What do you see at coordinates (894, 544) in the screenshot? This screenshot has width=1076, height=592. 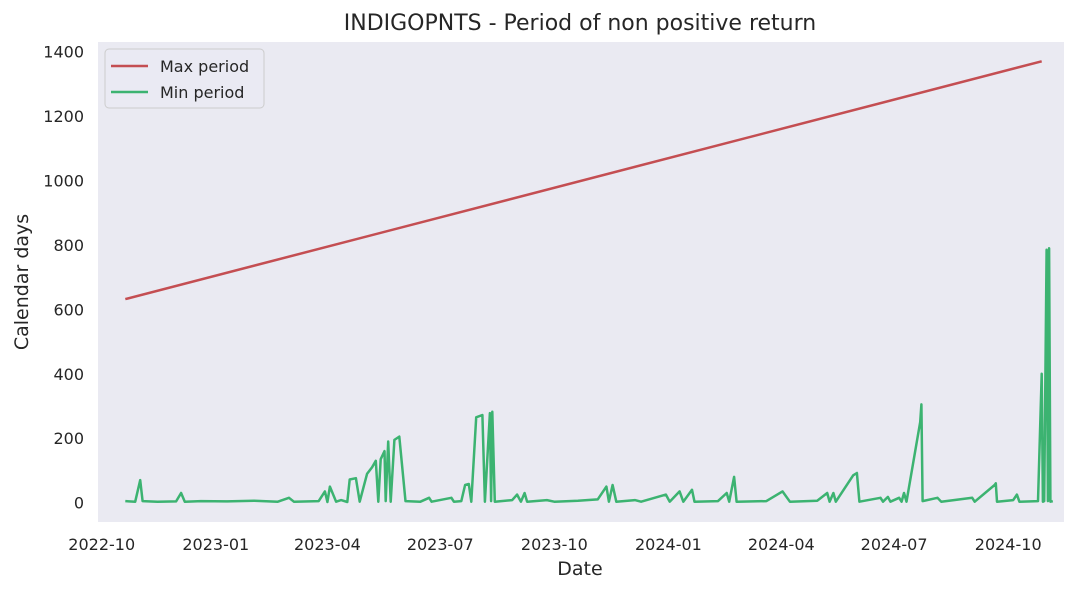 I see `x-tick-label: 2024-07` at bounding box center [894, 544].